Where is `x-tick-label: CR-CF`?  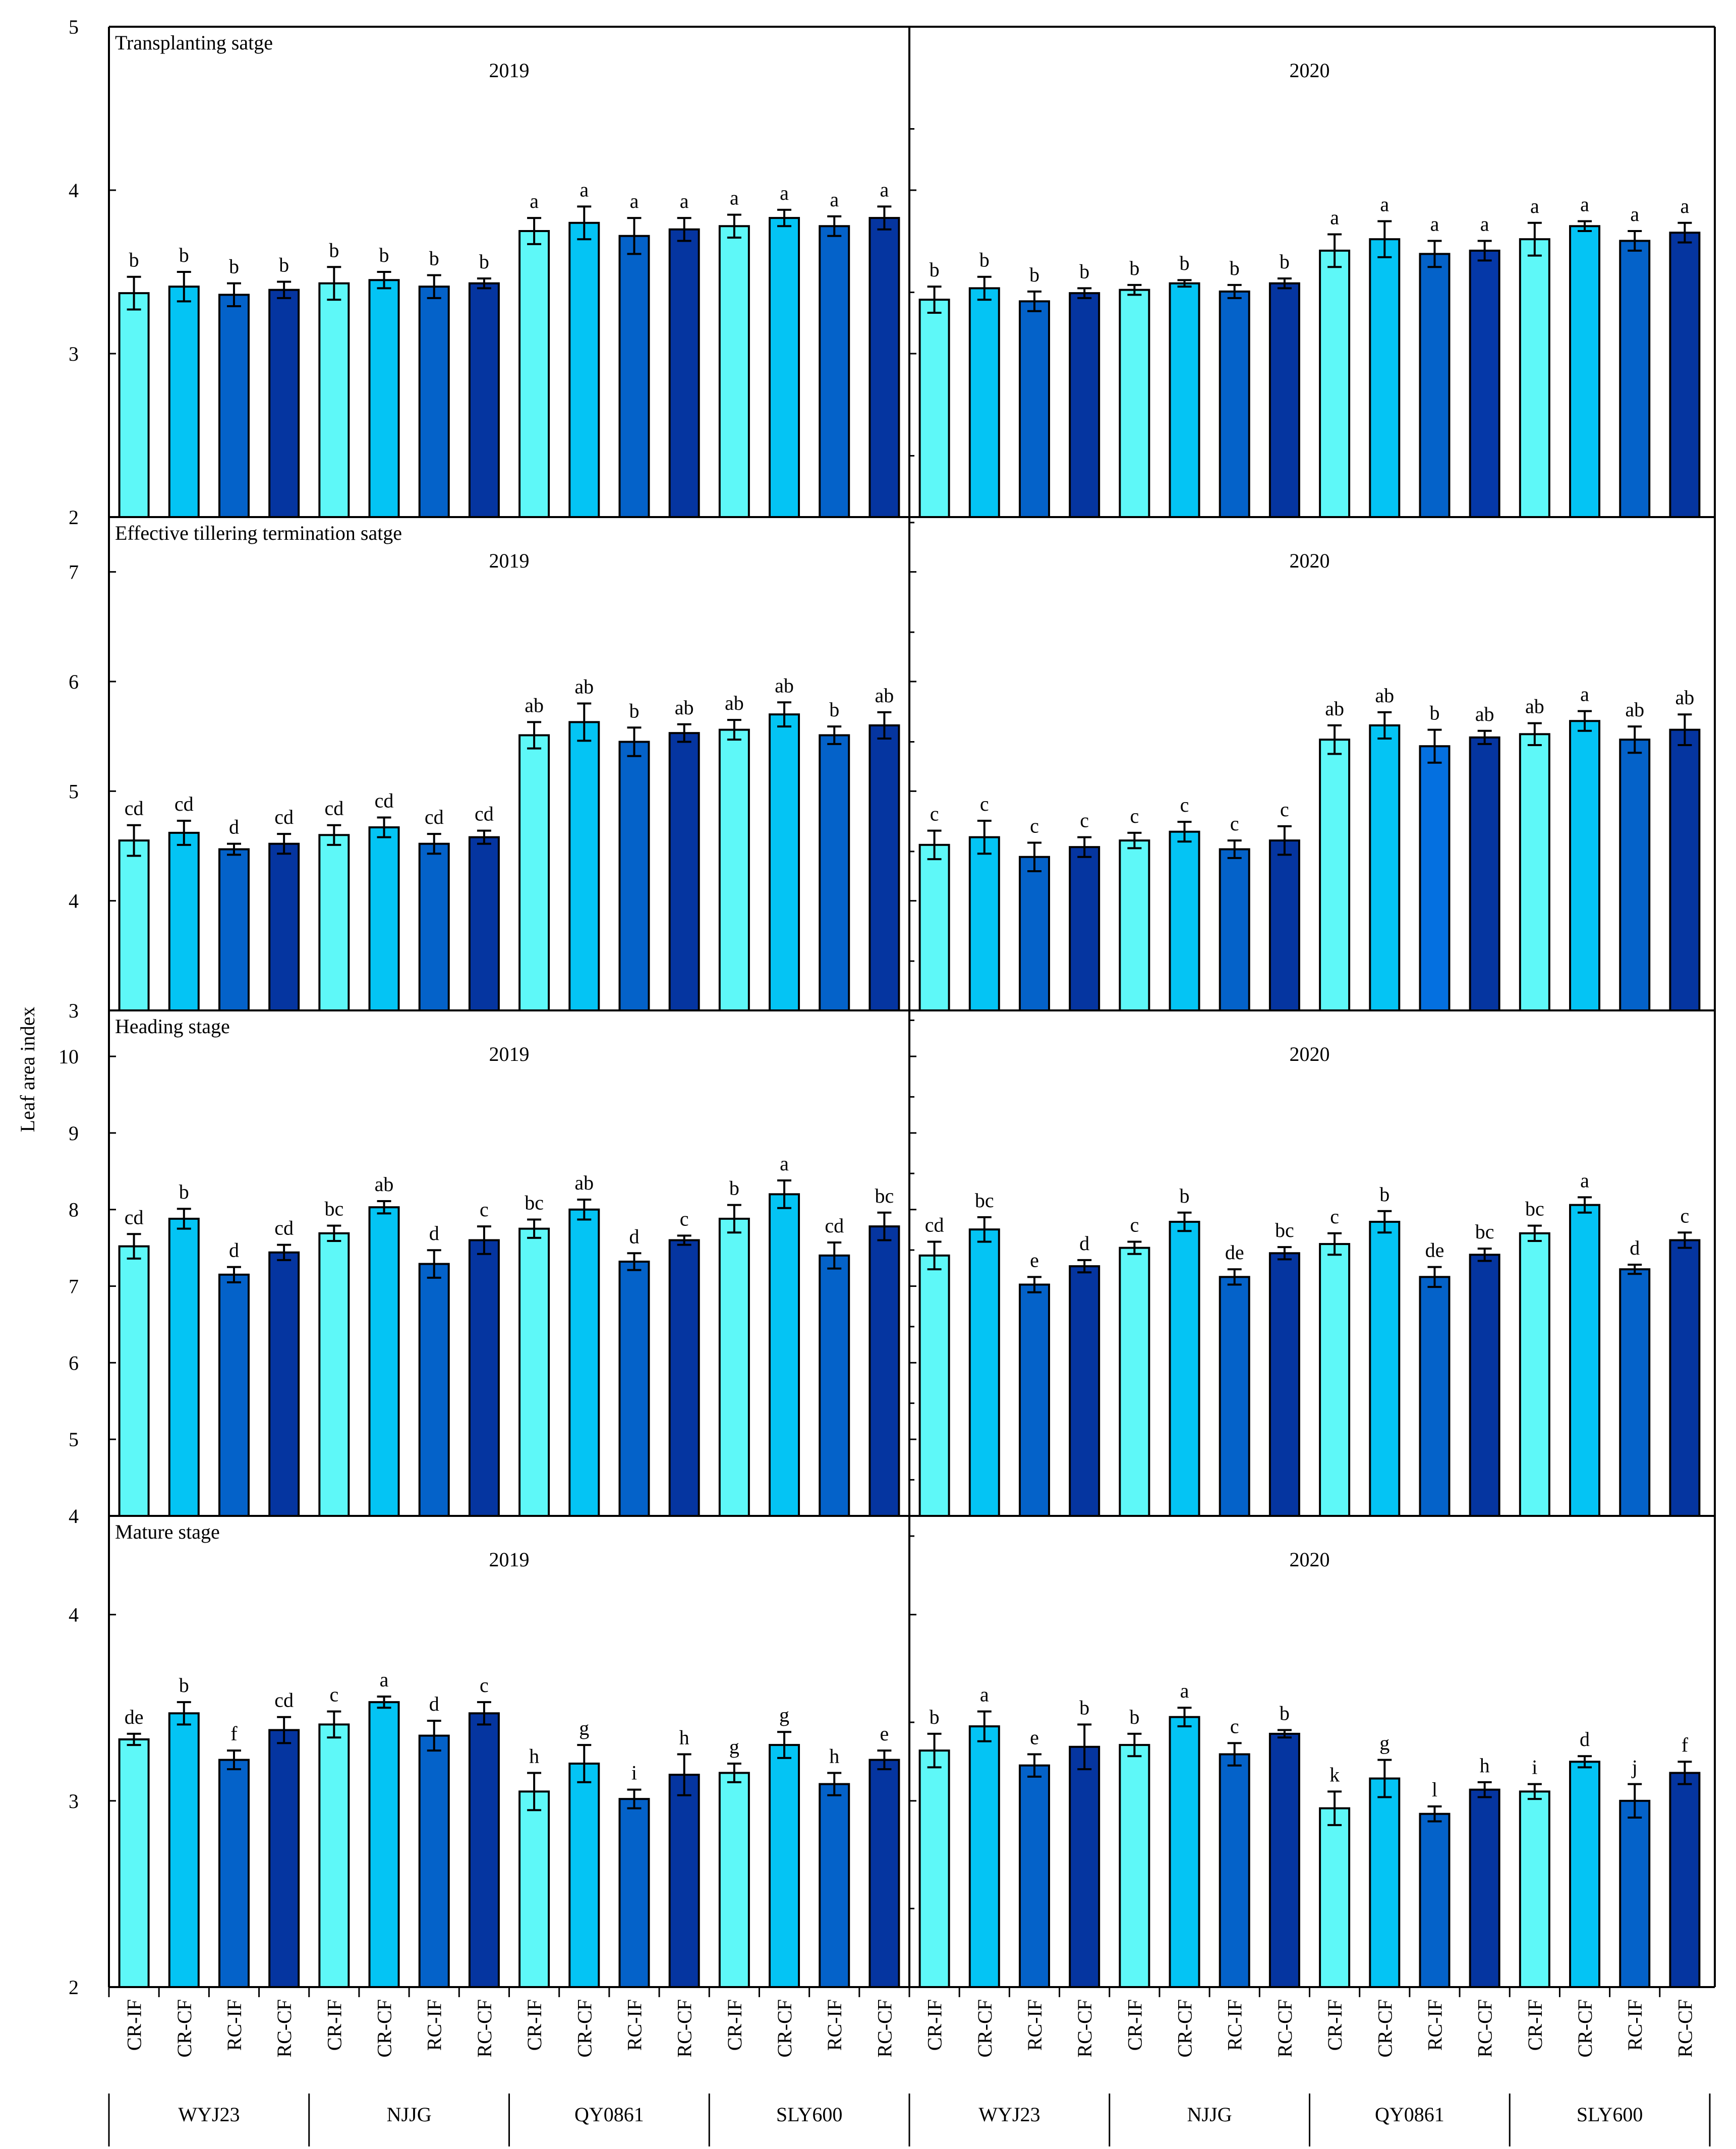
x-tick-label: CR-CF is located at coordinates (785, 2029).